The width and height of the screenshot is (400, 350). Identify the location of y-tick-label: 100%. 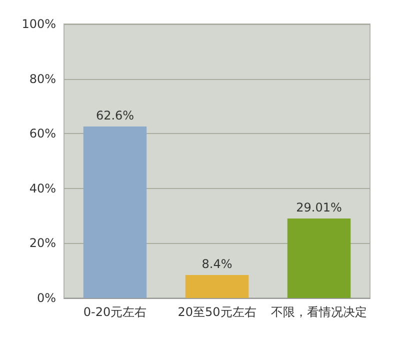
(39, 24).